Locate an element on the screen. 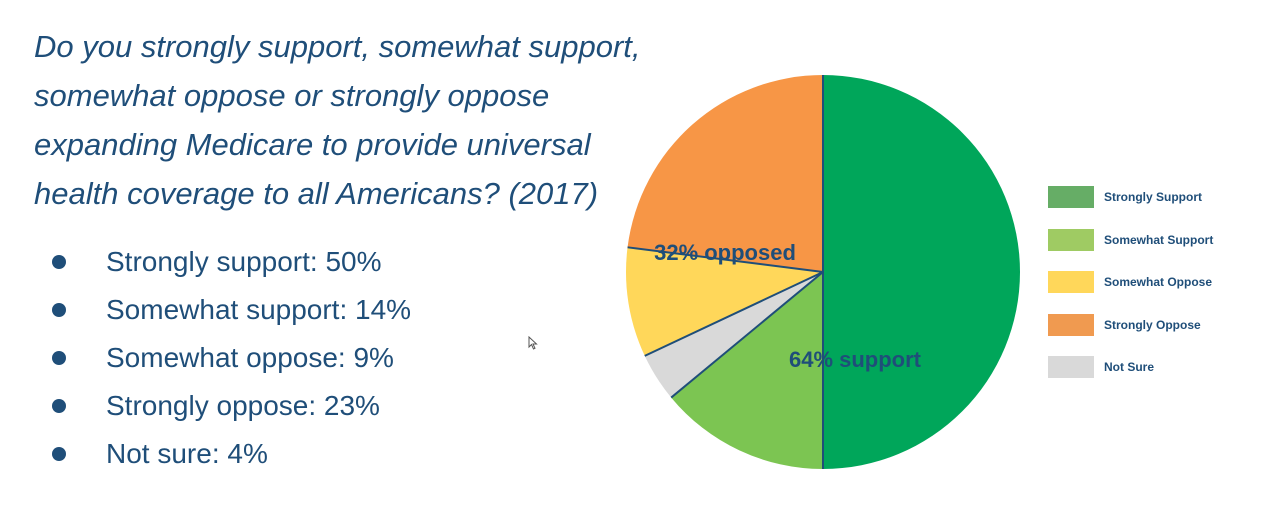 The height and width of the screenshot is (529, 1261). legend-label: Not Sure is located at coordinates (1129, 367).